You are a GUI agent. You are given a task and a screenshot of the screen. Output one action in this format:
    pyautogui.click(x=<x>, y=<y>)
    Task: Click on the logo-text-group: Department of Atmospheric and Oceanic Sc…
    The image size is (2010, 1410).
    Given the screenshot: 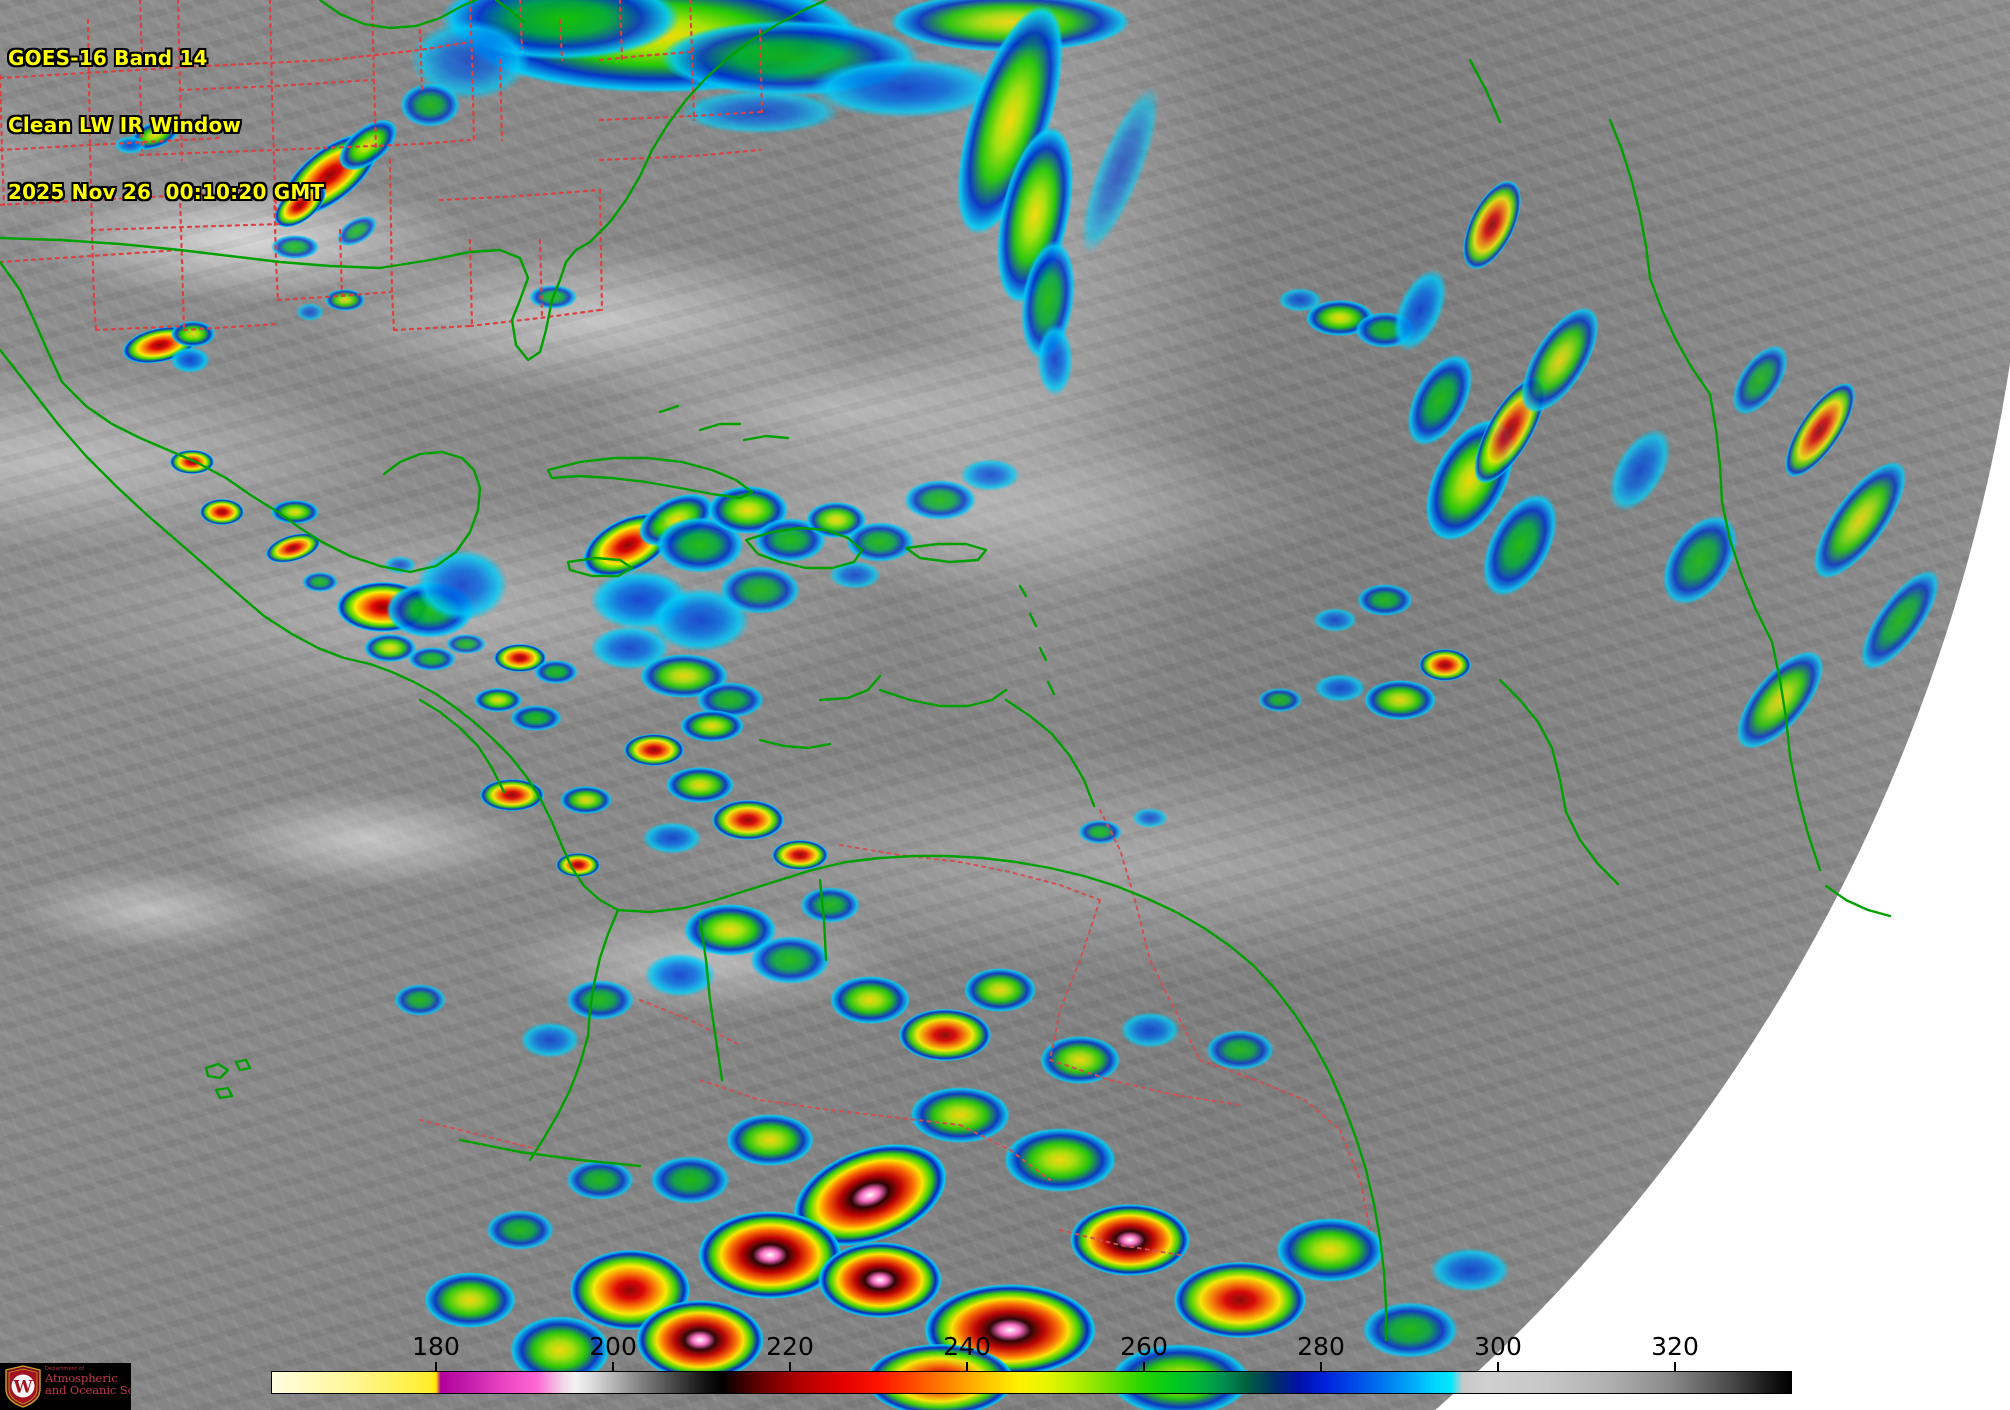 What is the action you would take?
    pyautogui.click(x=88, y=1382)
    